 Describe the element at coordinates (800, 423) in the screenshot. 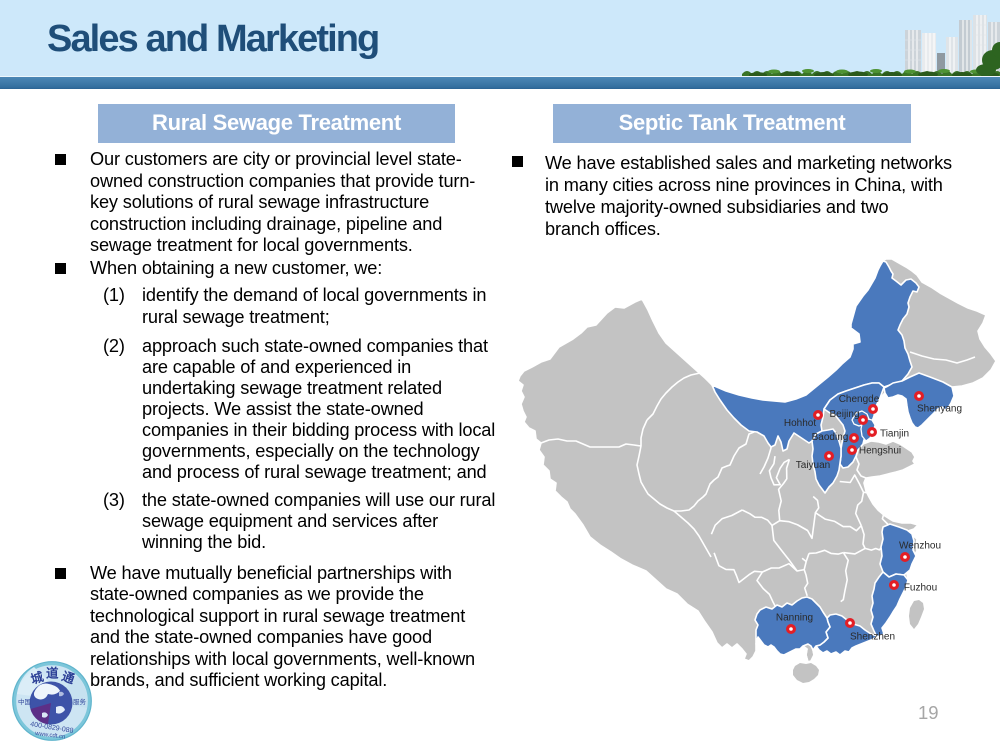

I see `svg-text: Hohhot` at that location.